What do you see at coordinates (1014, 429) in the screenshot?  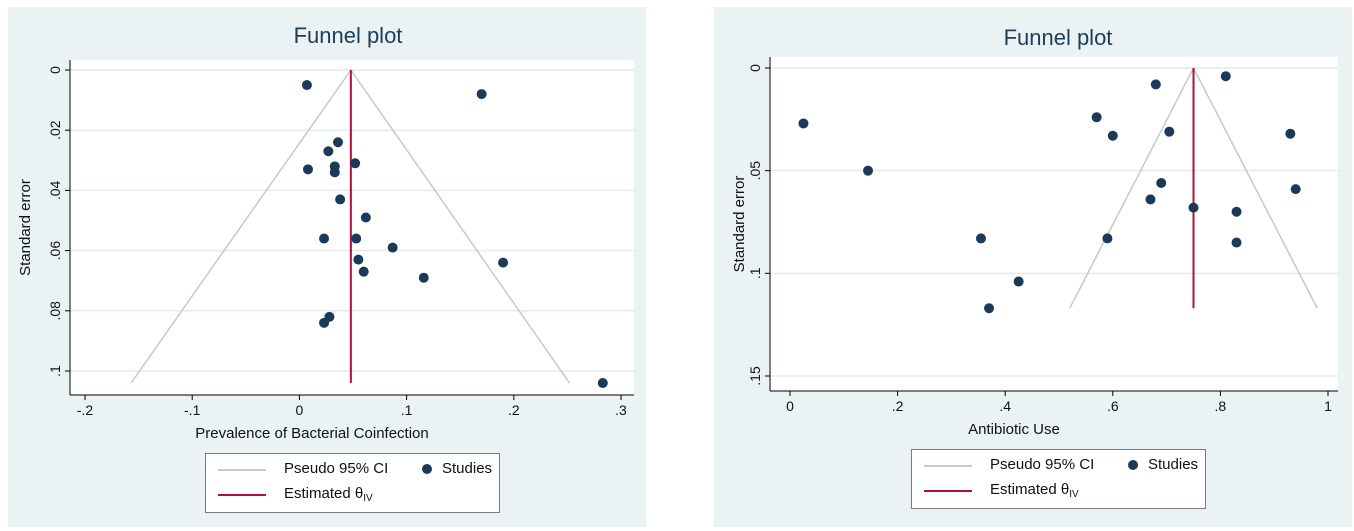 I see `x-axis-label: Antibiotic Use` at bounding box center [1014, 429].